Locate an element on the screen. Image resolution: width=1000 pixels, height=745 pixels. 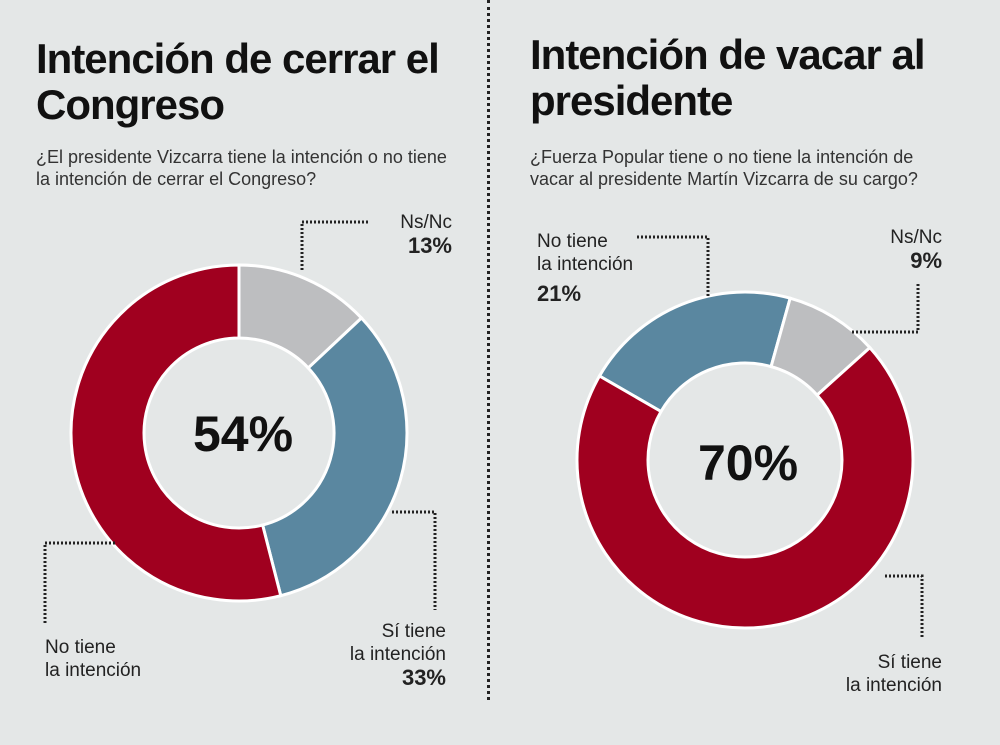
leader-right-si is located at coordinates (904, 606).